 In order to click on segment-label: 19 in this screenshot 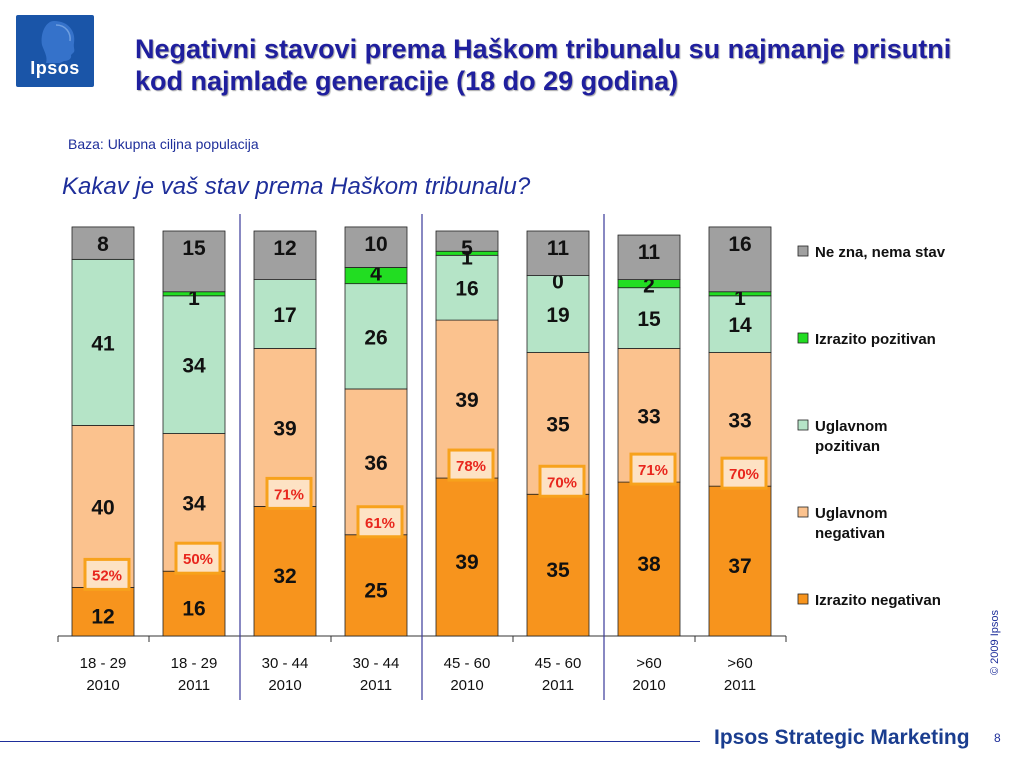, I will do `click(557, 315)`.